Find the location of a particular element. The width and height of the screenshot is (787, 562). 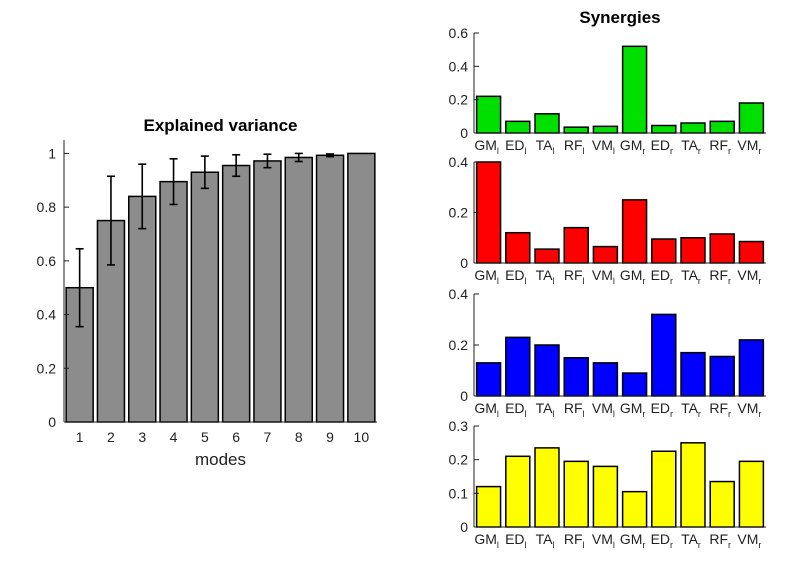

variance-ytick-label: 0 is located at coordinates (52, 422).